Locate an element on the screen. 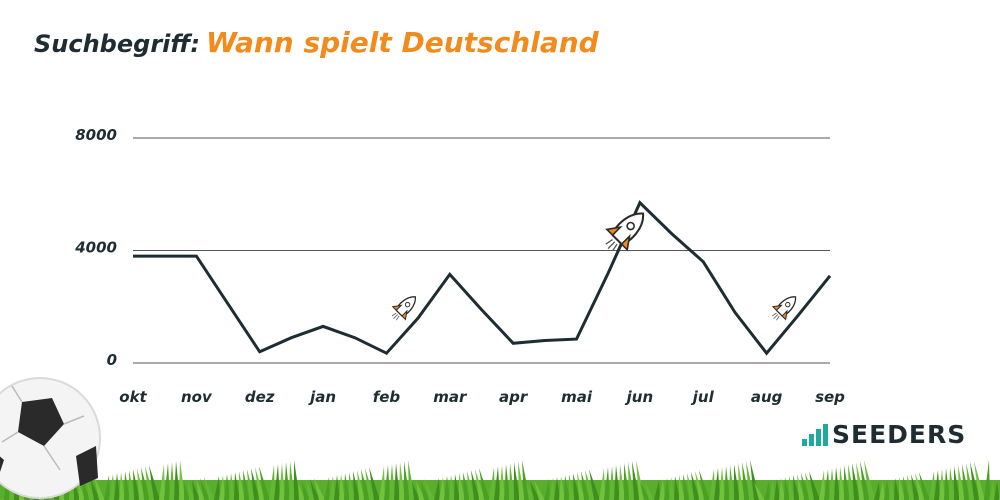  rocket-icon-aug is located at coordinates (784, 308).